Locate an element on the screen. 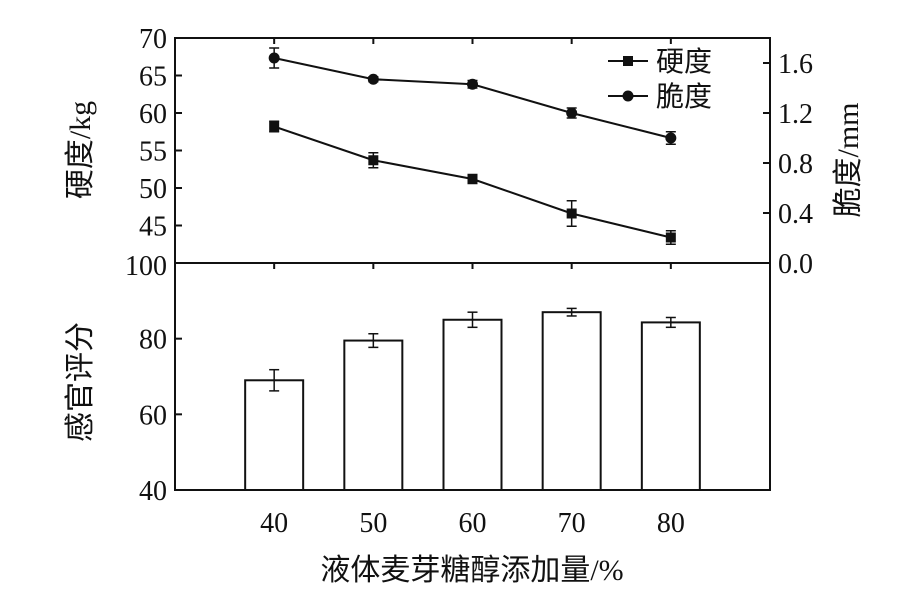  right-tick-label: 0.8 is located at coordinates (795, 164).